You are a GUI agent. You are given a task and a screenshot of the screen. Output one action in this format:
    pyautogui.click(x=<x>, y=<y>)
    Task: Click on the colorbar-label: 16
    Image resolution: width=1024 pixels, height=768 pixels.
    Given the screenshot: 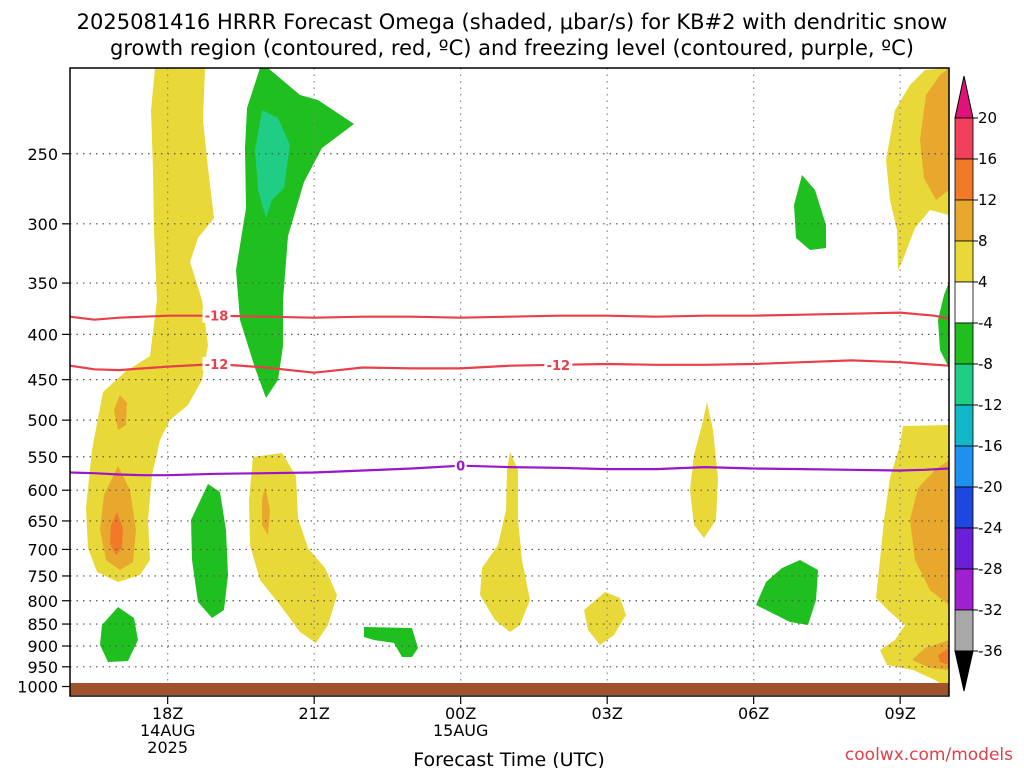 What is the action you would take?
    pyautogui.click(x=987, y=159)
    